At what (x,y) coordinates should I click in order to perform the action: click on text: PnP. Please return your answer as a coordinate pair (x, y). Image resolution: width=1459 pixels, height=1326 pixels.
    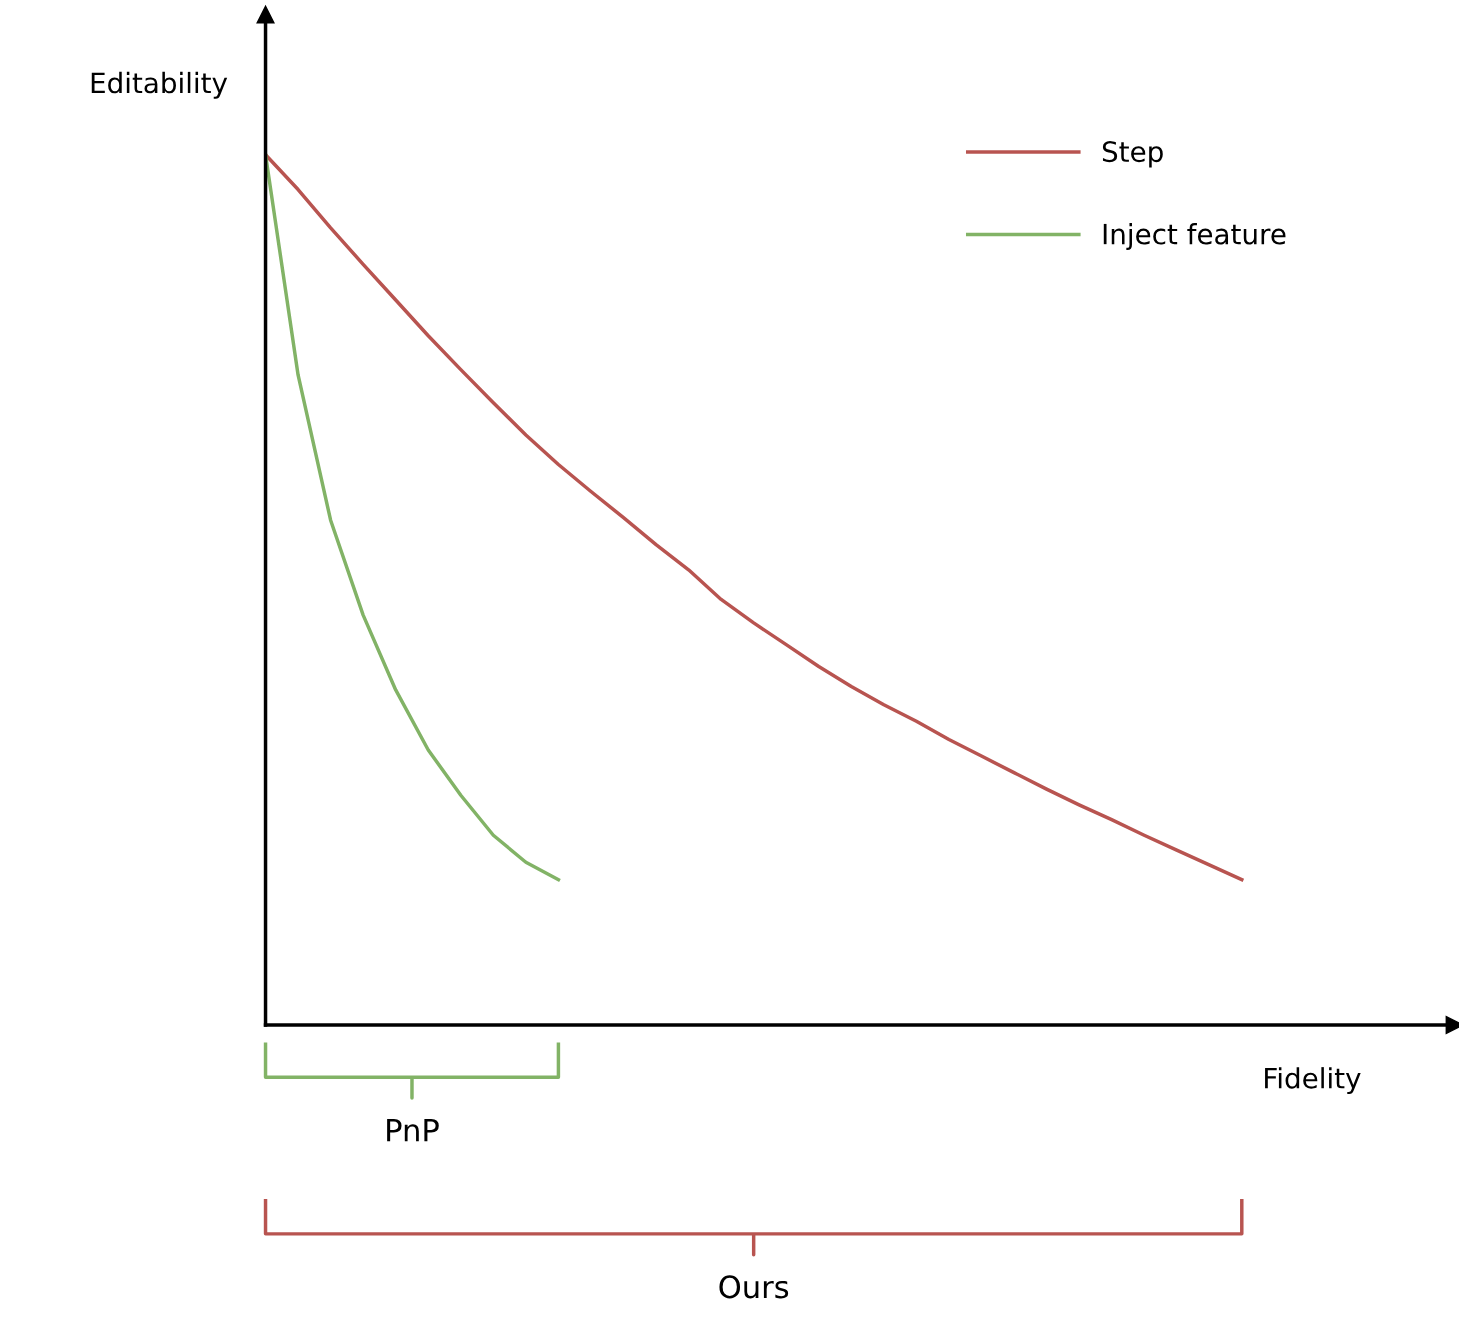
    Looking at the image, I should click on (413, 1130).